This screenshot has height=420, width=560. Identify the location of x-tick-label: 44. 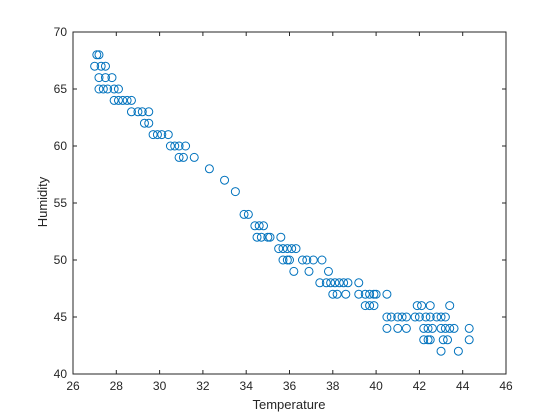
(463, 386).